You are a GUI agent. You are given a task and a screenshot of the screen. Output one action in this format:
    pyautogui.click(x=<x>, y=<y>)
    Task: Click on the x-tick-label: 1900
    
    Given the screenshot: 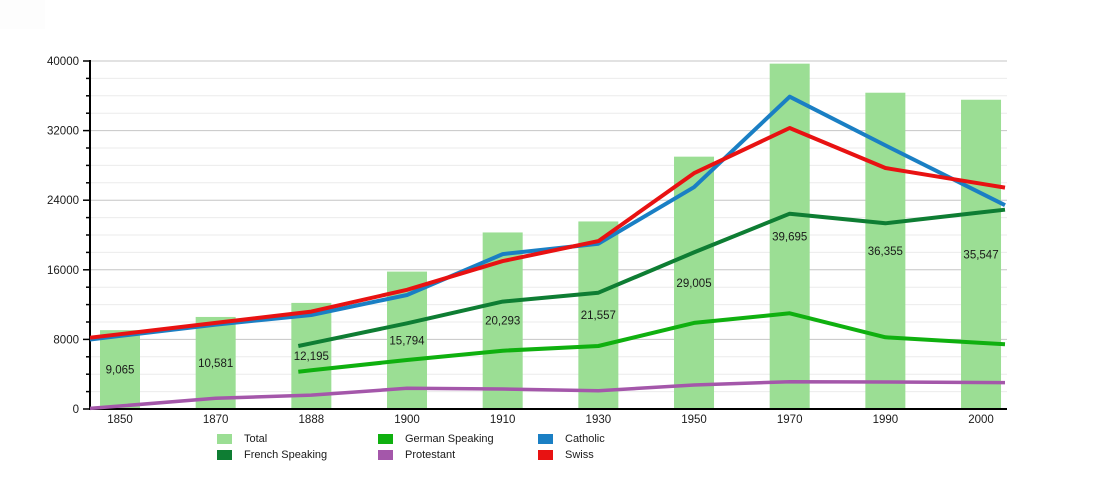 What is the action you would take?
    pyautogui.click(x=407, y=420)
    